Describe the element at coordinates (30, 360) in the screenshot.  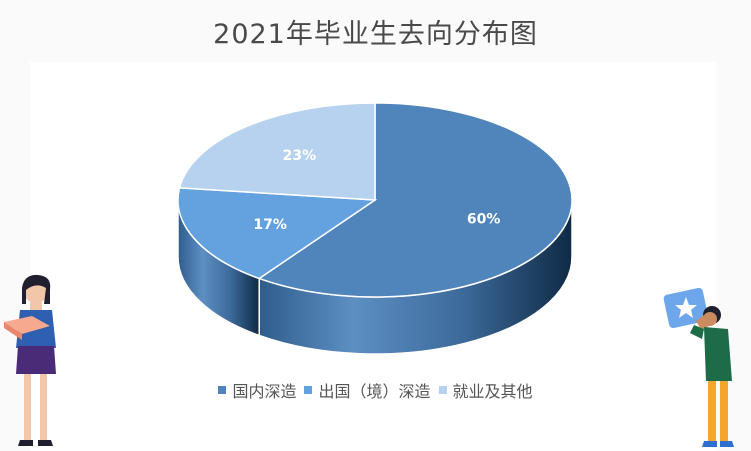
I see `woman-reading-illustration` at that location.